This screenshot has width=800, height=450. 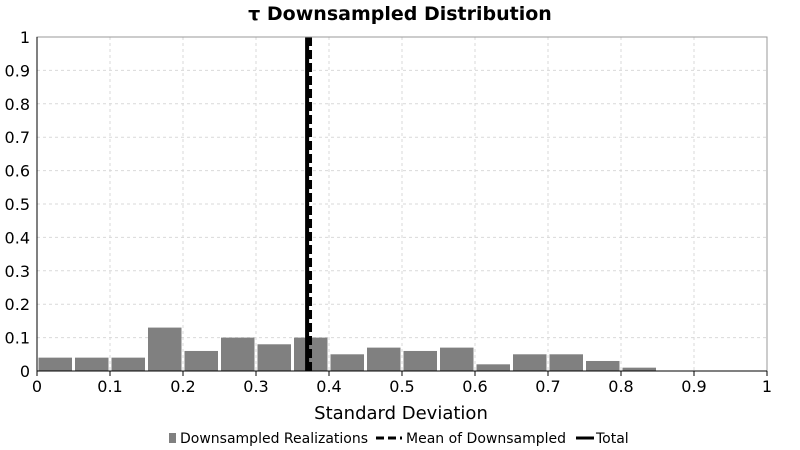 I want to click on y-tick-label: 0.5, so click(x=17, y=204).